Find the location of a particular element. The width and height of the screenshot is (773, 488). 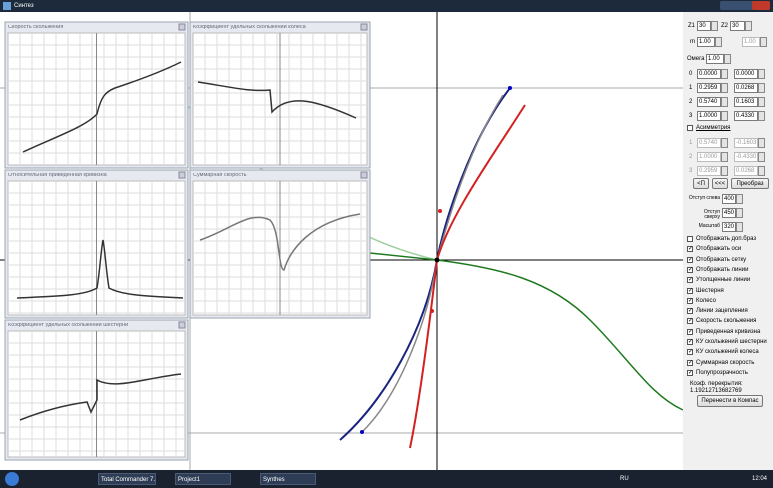

offset-input: 320 is located at coordinates (729, 227).